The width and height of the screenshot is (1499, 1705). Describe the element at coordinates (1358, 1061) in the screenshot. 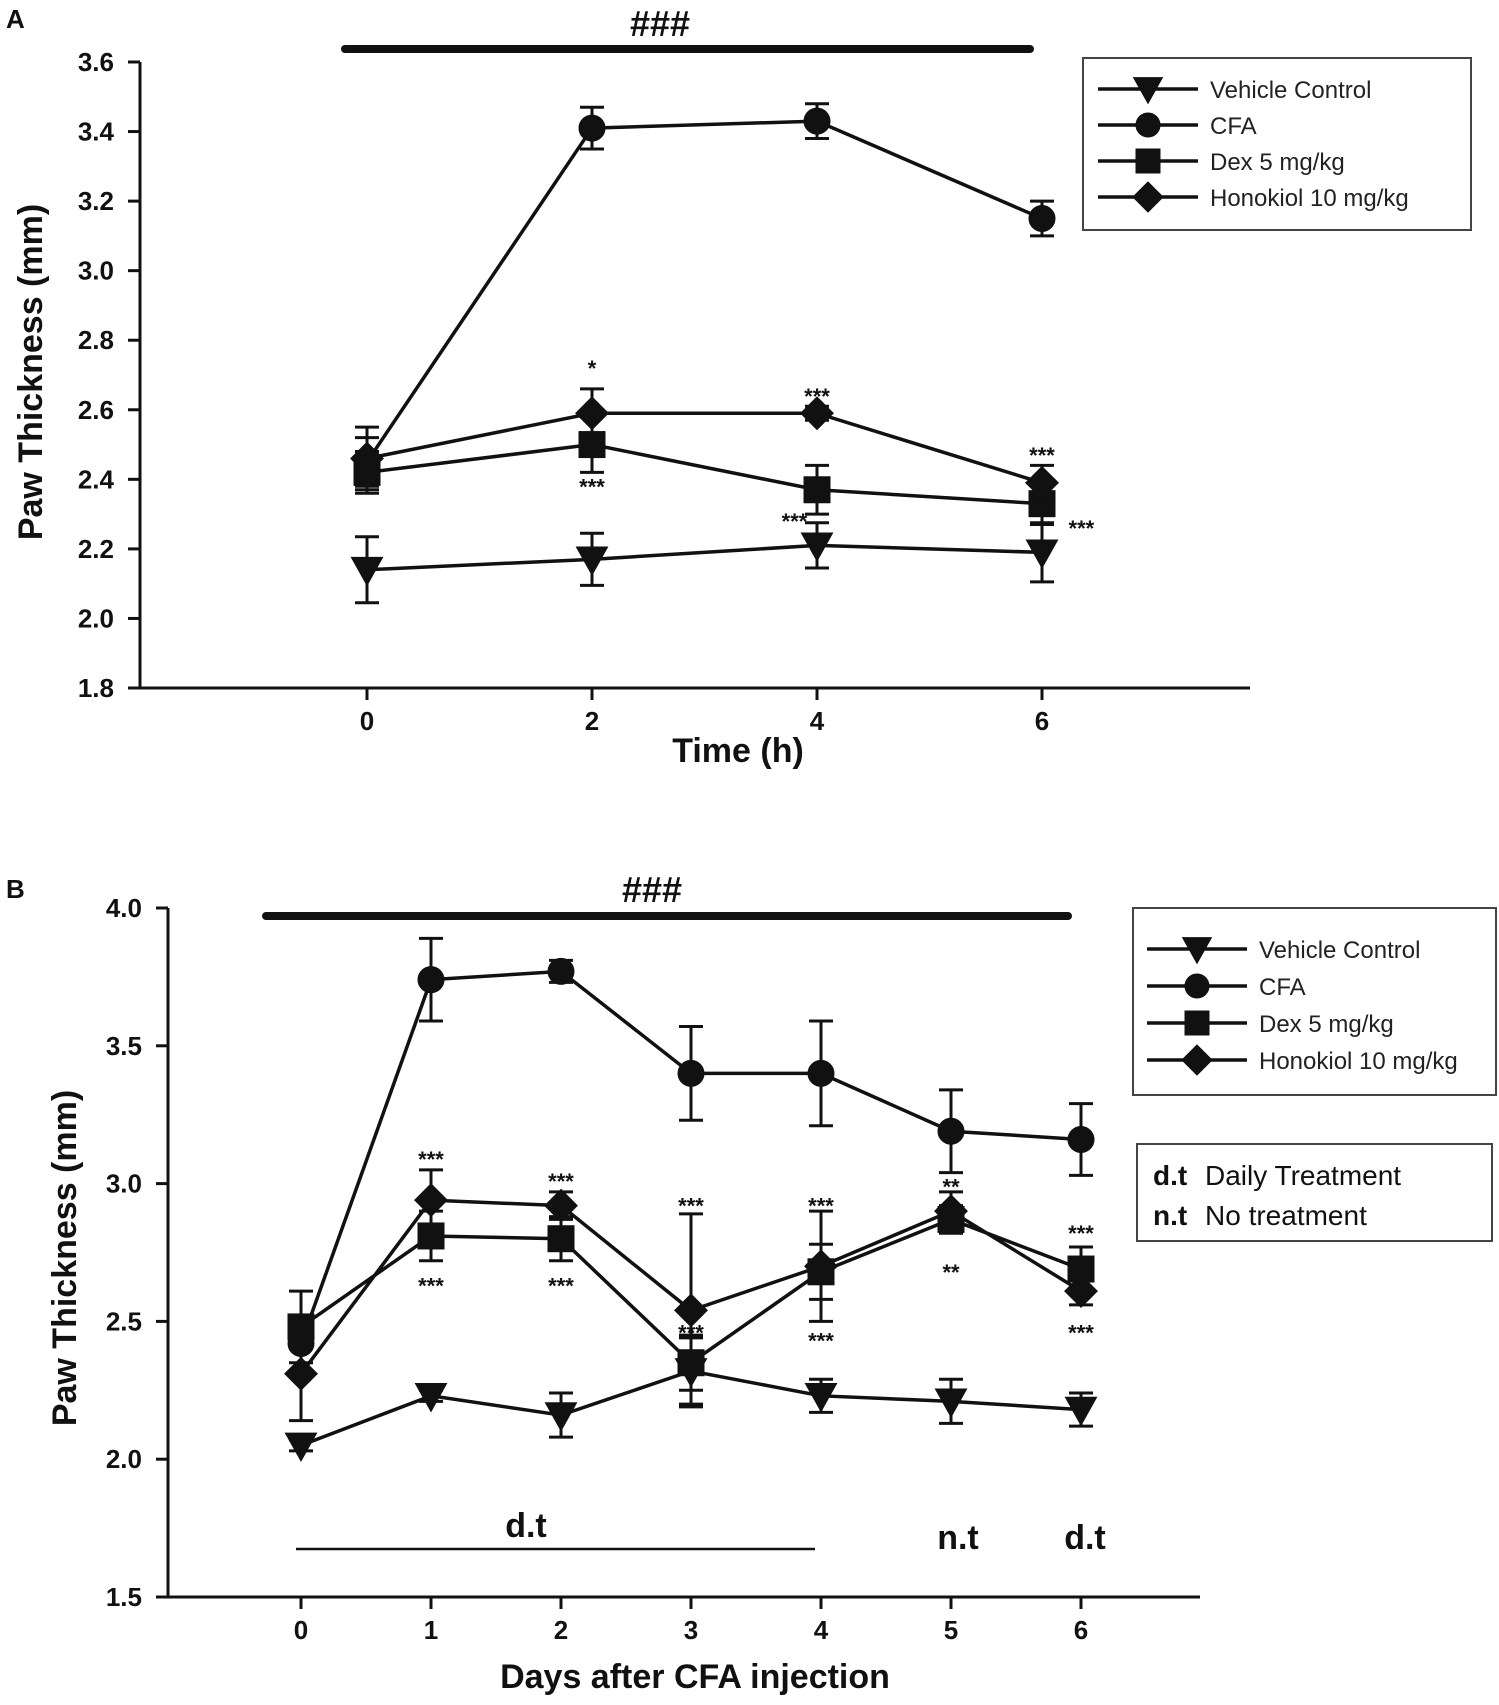

I see `legend-label: Honokiol 10 mg/kg` at that location.